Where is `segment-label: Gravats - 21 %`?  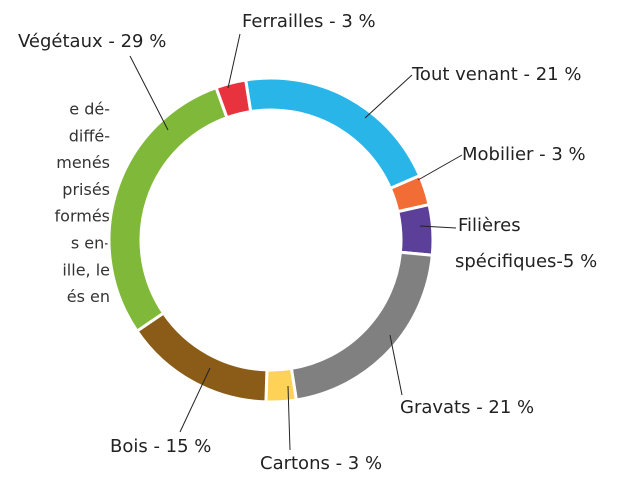 segment-label: Gravats - 21 % is located at coordinates (467, 407).